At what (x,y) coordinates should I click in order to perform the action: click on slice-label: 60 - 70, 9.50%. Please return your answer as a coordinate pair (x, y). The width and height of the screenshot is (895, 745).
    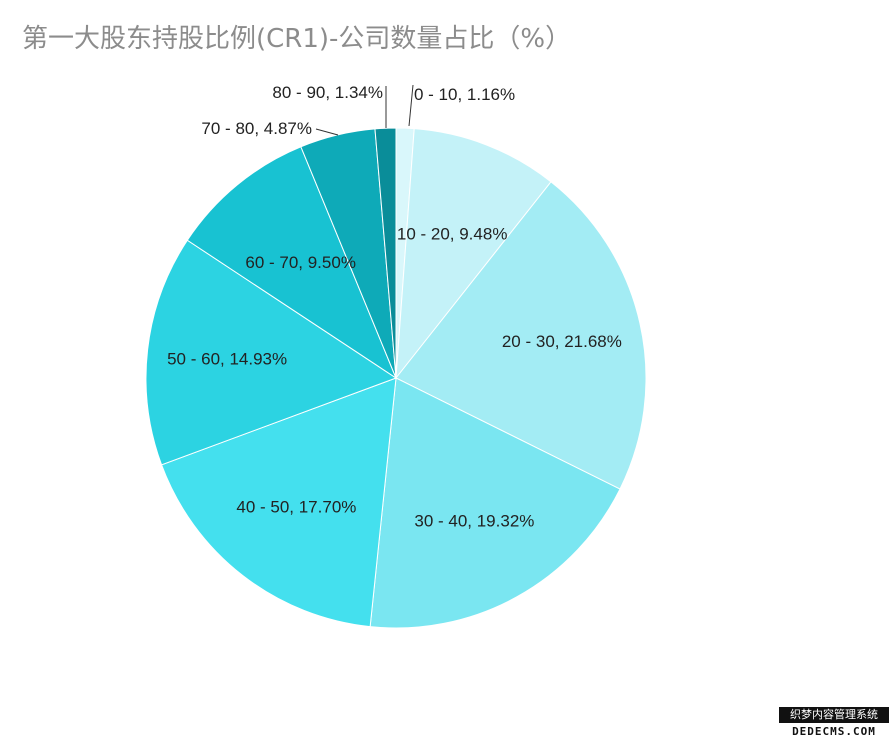
    Looking at the image, I should click on (300, 262).